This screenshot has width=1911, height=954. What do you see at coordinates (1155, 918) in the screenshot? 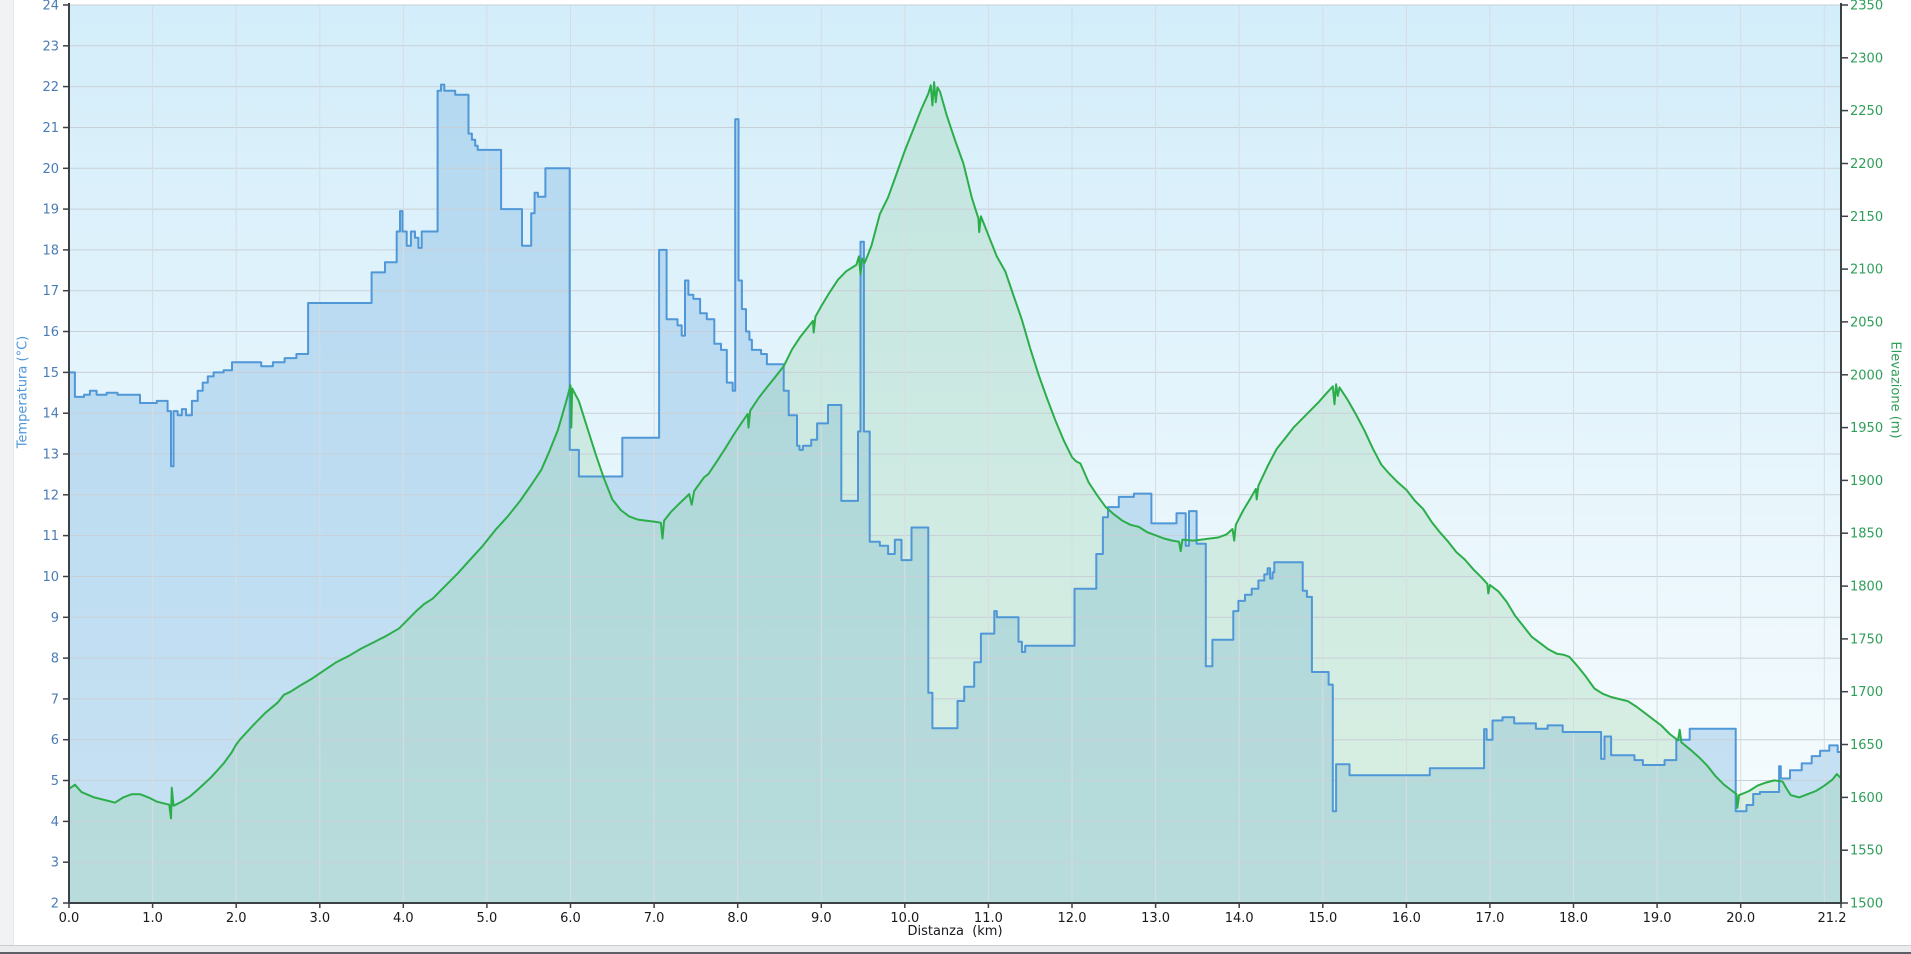
I see `x-tick-label: 13.0` at bounding box center [1155, 918].